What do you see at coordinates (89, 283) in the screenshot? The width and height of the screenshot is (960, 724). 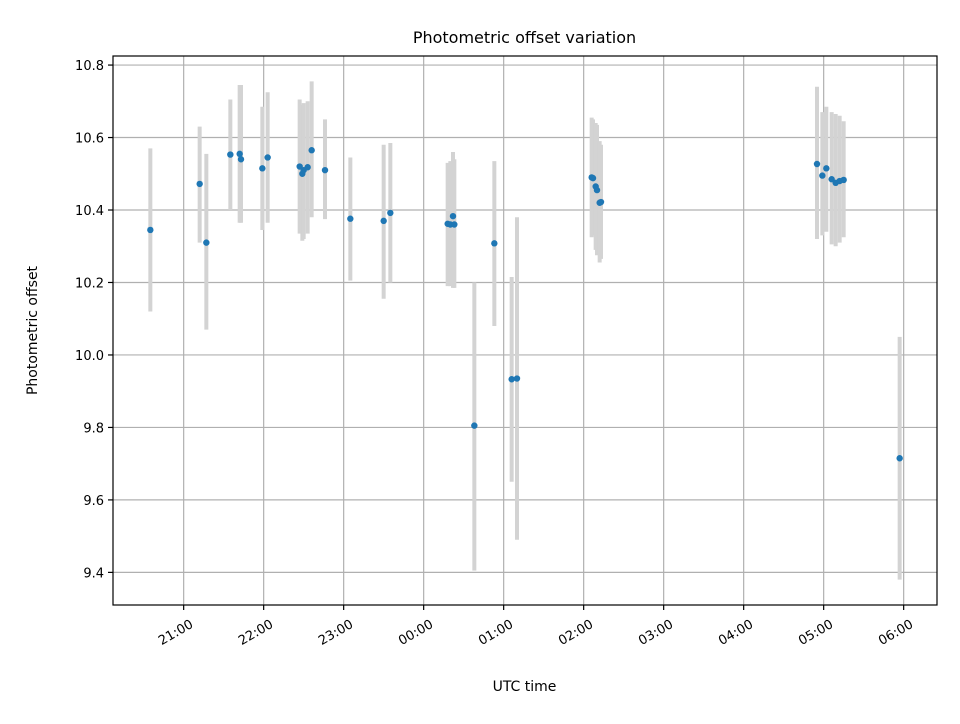 I see `y-tick-label: 10.2` at bounding box center [89, 283].